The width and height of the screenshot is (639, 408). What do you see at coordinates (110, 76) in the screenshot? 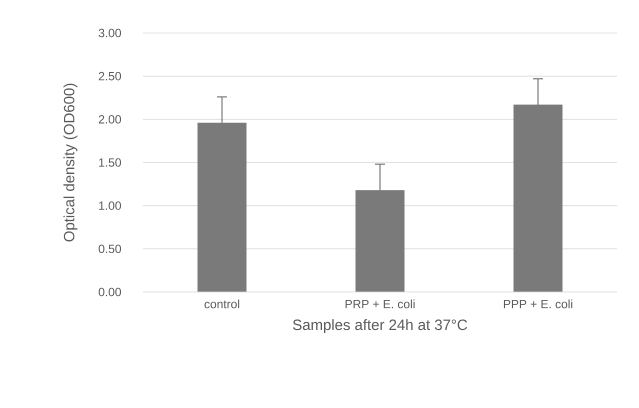
I see `y-tick-label: 2.50` at bounding box center [110, 76].